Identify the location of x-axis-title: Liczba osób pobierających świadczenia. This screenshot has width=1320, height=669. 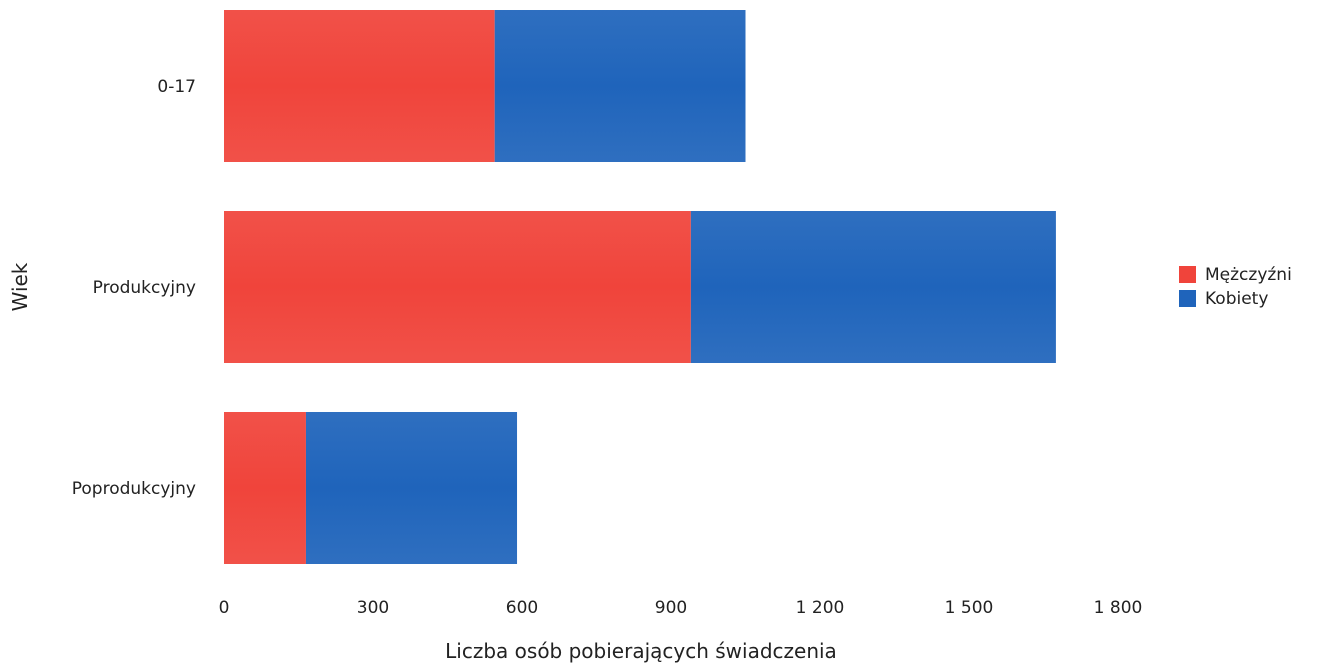
(641, 651).